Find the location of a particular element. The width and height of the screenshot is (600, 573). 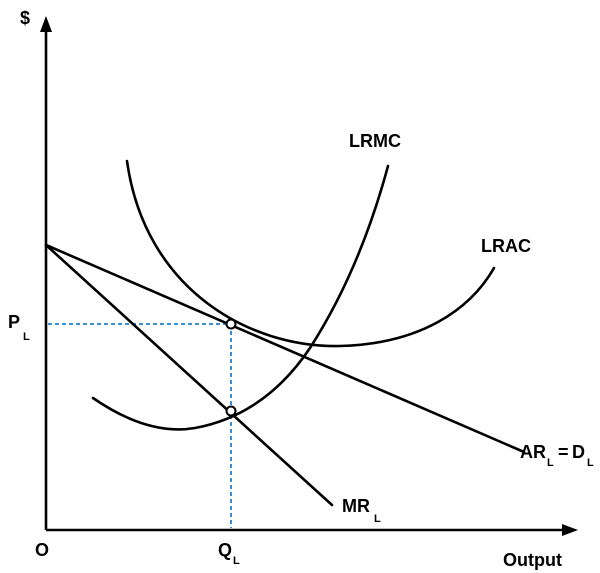

mr-label: MR L is located at coordinates (361, 510).